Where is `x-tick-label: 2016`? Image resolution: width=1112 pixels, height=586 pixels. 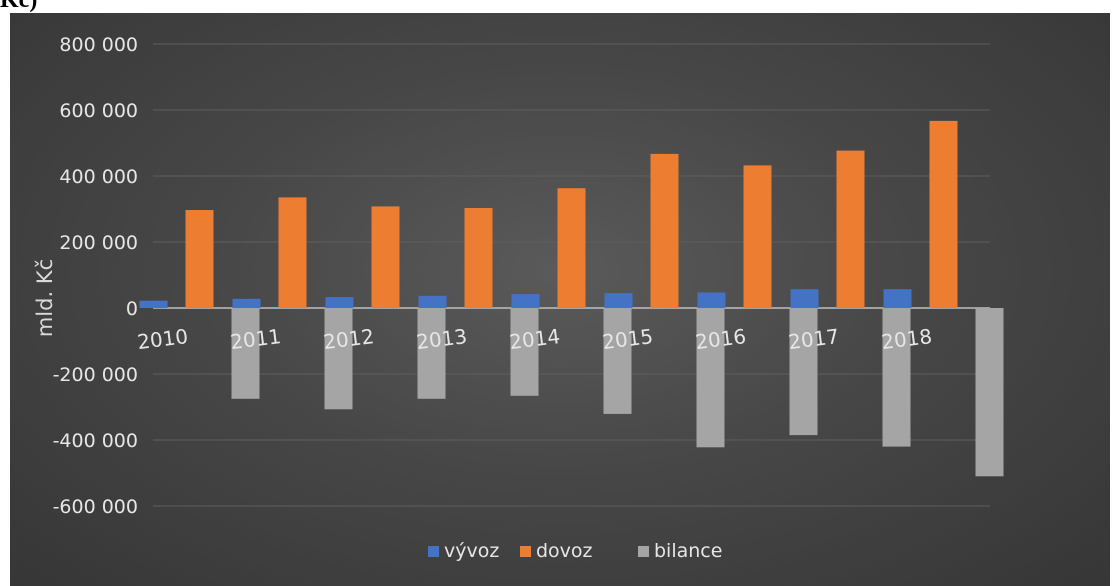 x-tick-label: 2016 is located at coordinates (720, 339).